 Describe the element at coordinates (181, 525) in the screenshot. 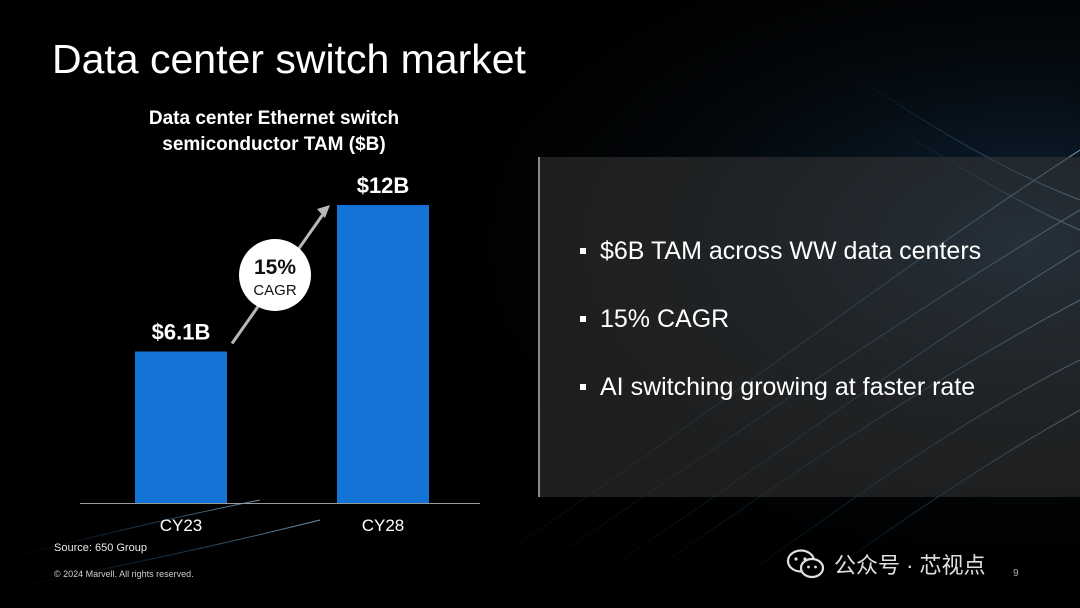

I see `x-tick-label: CY23` at that location.